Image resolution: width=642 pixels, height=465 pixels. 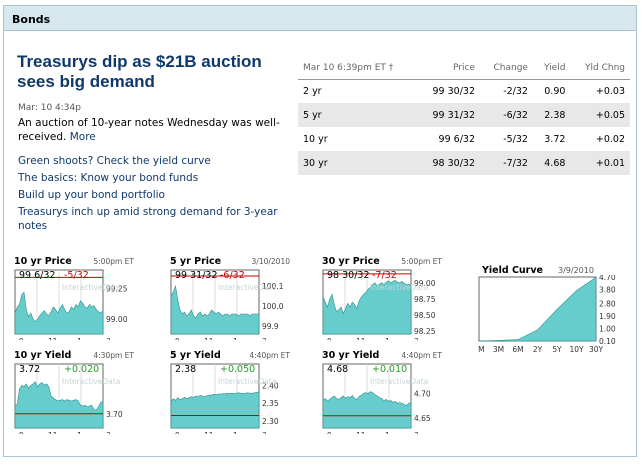 I want to click on chart-time: 4:40pm ET, so click(x=421, y=355).